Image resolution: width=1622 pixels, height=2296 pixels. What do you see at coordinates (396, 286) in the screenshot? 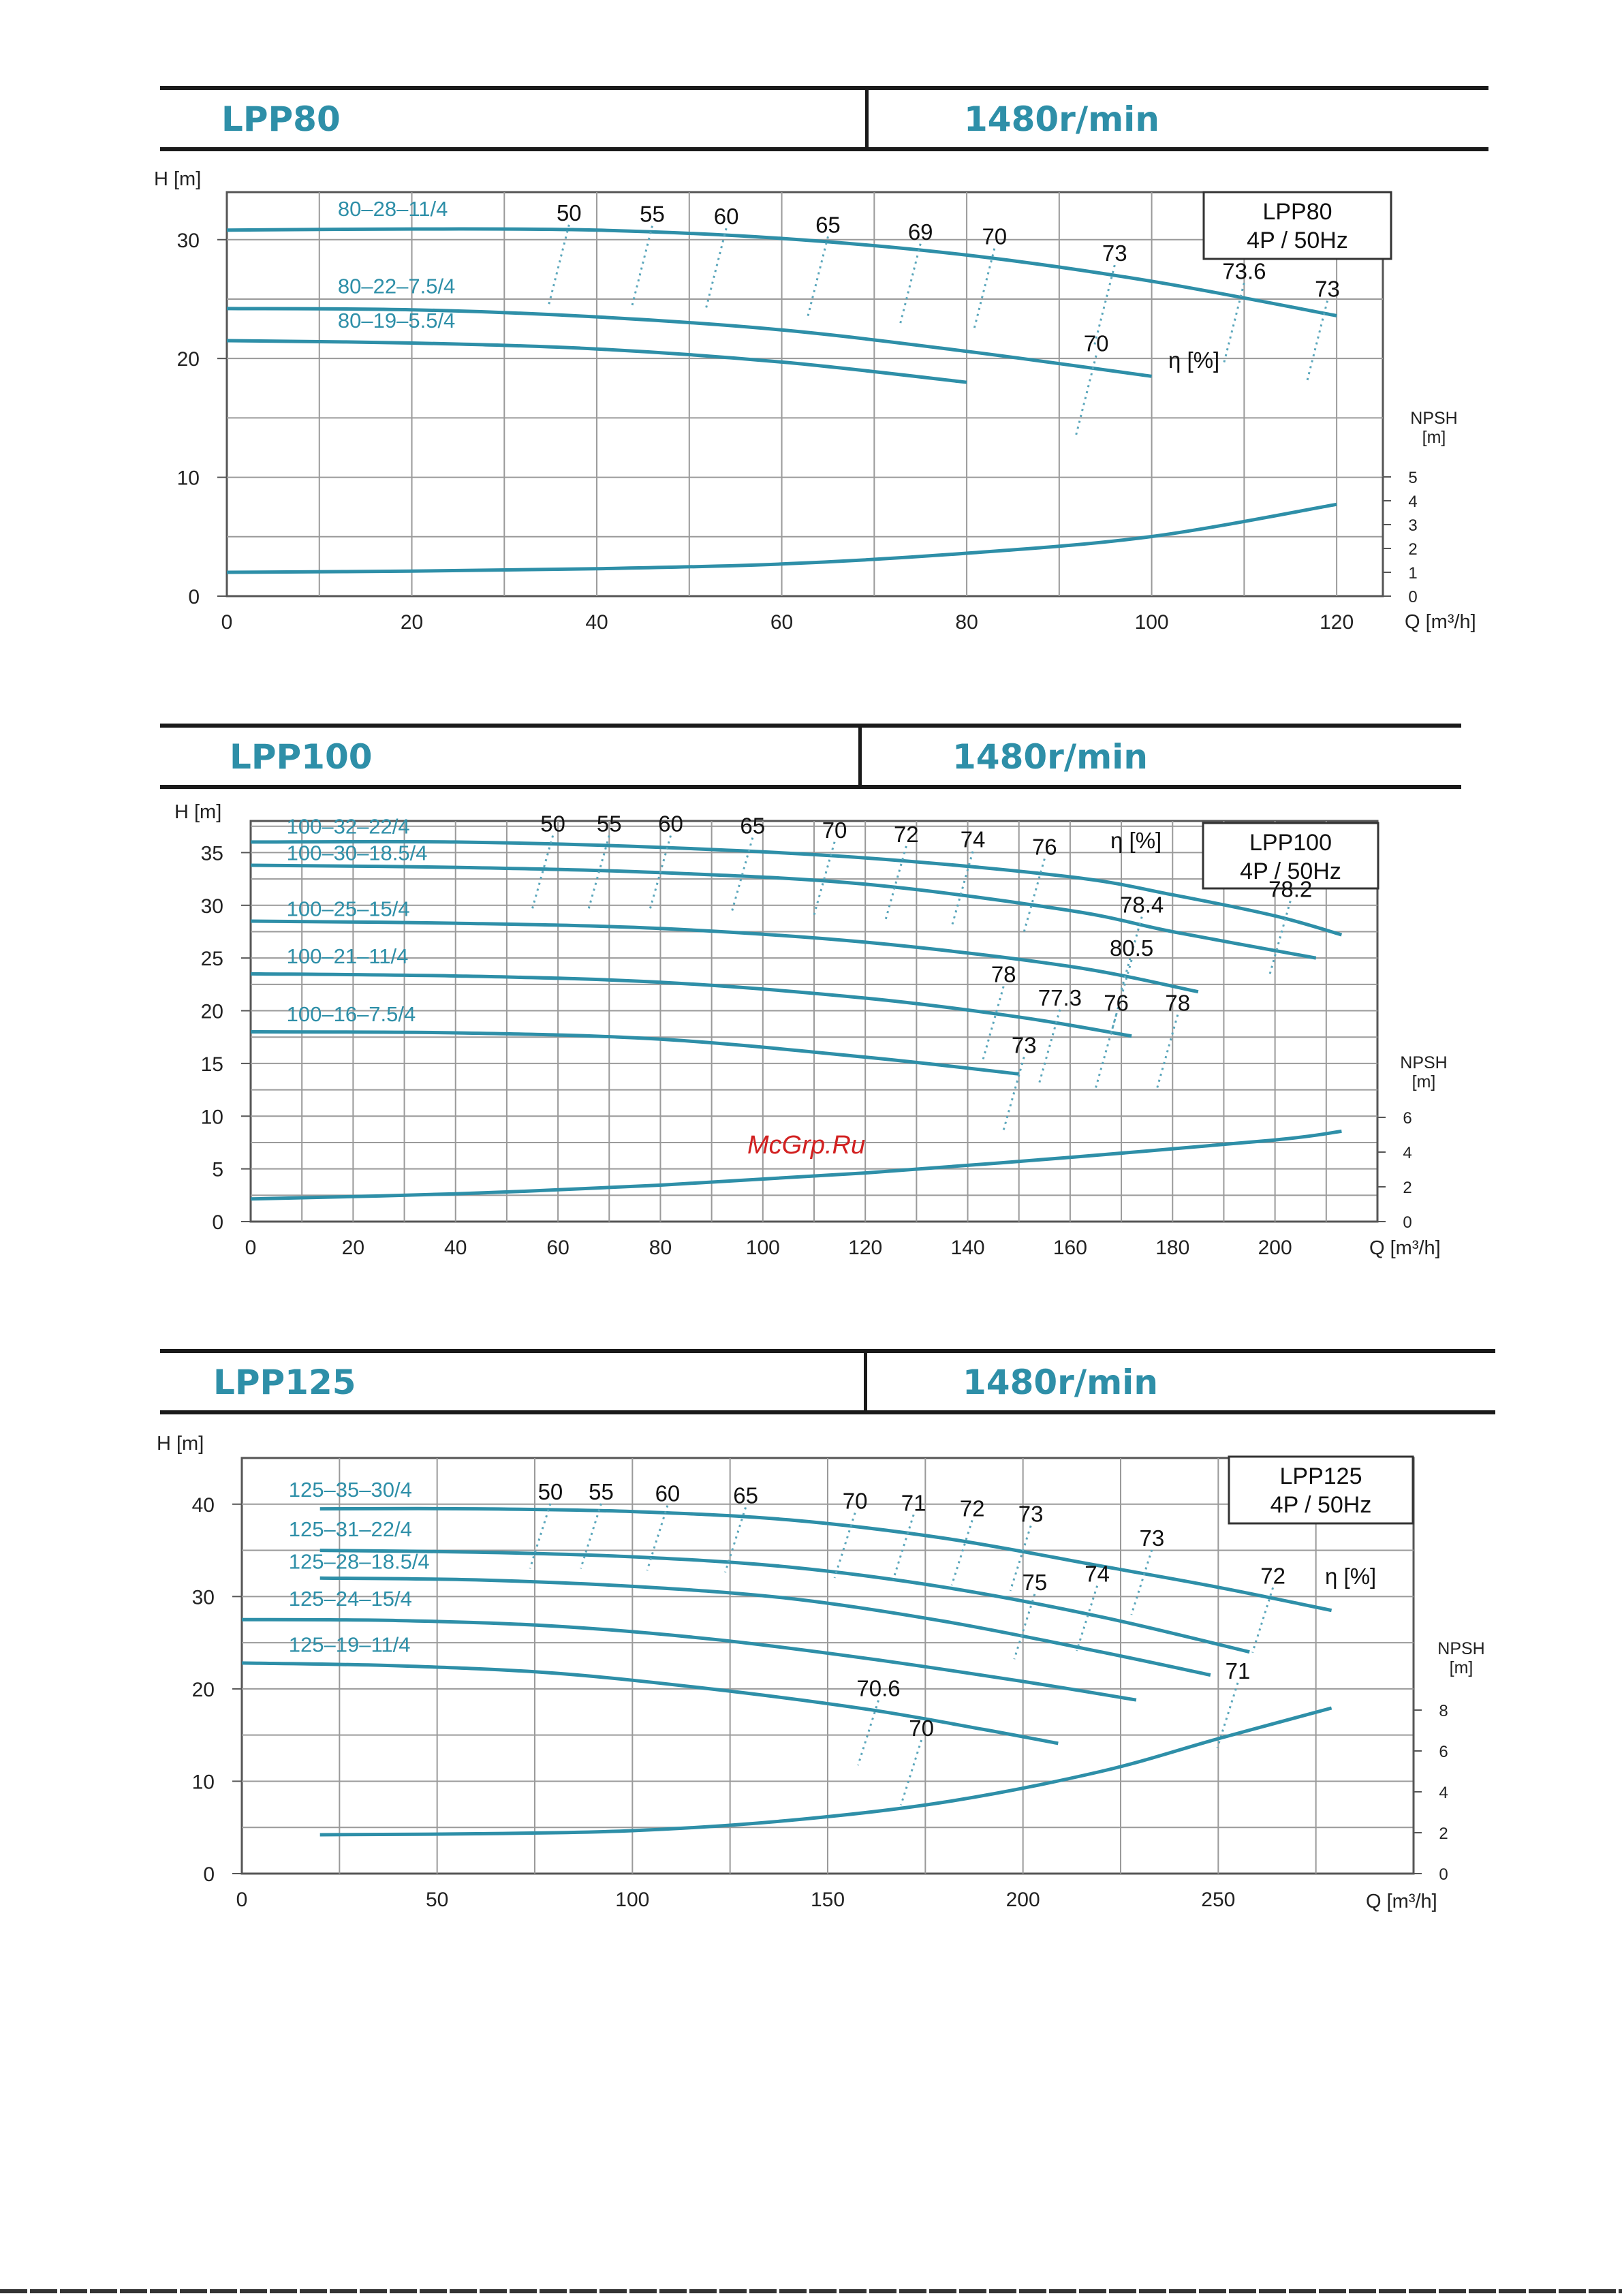
I see `series-label: 80–22–7.5/4` at bounding box center [396, 286].